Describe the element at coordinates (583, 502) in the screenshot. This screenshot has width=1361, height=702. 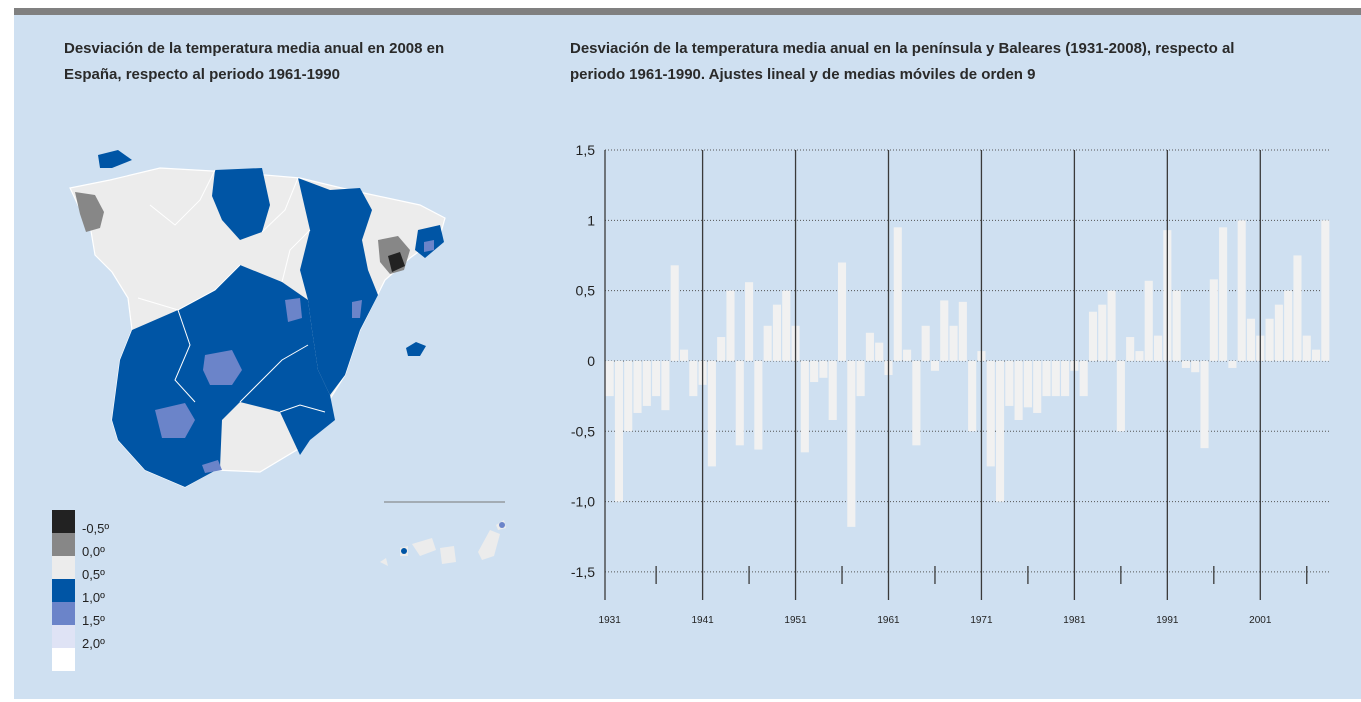
I see `y-tick-label: -1,0` at that location.